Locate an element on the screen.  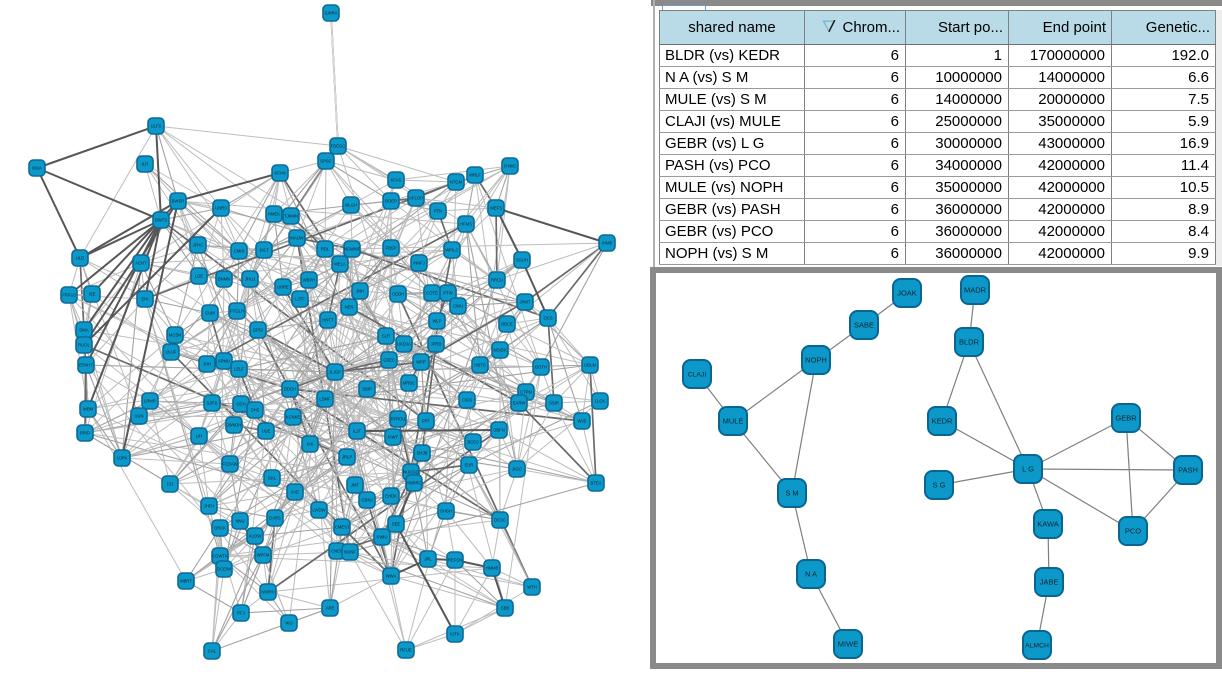
svg-text: JPMT is located at coordinates (525, 302).